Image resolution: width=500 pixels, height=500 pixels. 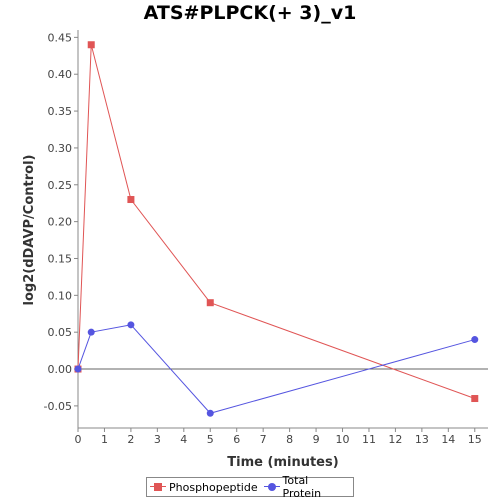 What do you see at coordinates (236, 439) in the screenshot?
I see `x-tick-label: 6` at bounding box center [236, 439].